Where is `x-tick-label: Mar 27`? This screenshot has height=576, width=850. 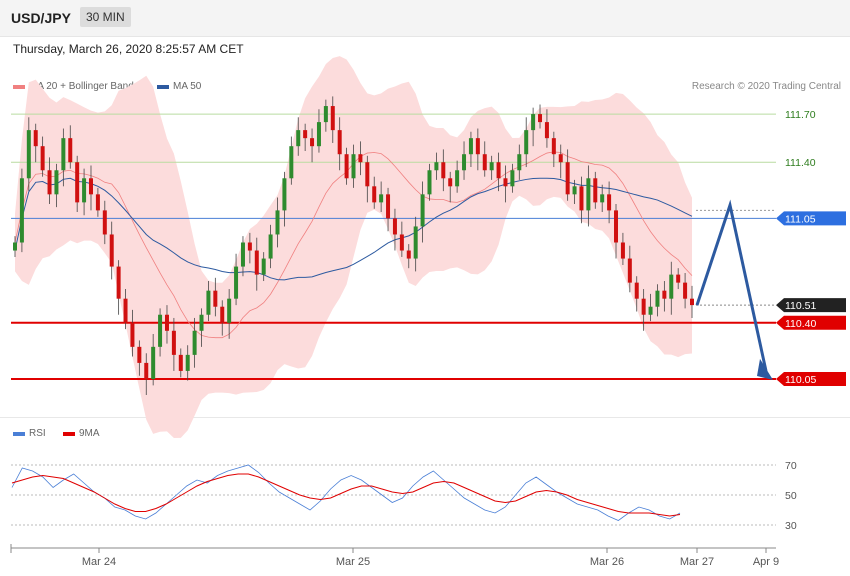 x-tick-label: Mar 27 is located at coordinates (697, 562).